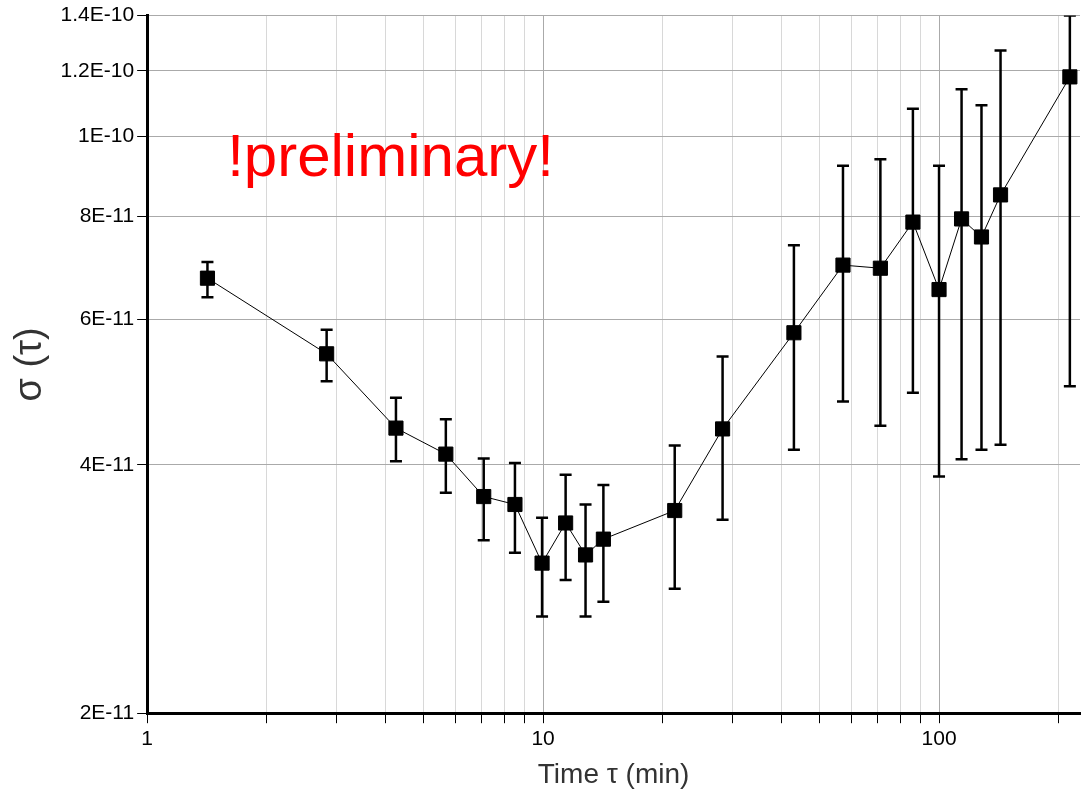  I want to click on y-tick-label: 4E-11, so click(107, 463).